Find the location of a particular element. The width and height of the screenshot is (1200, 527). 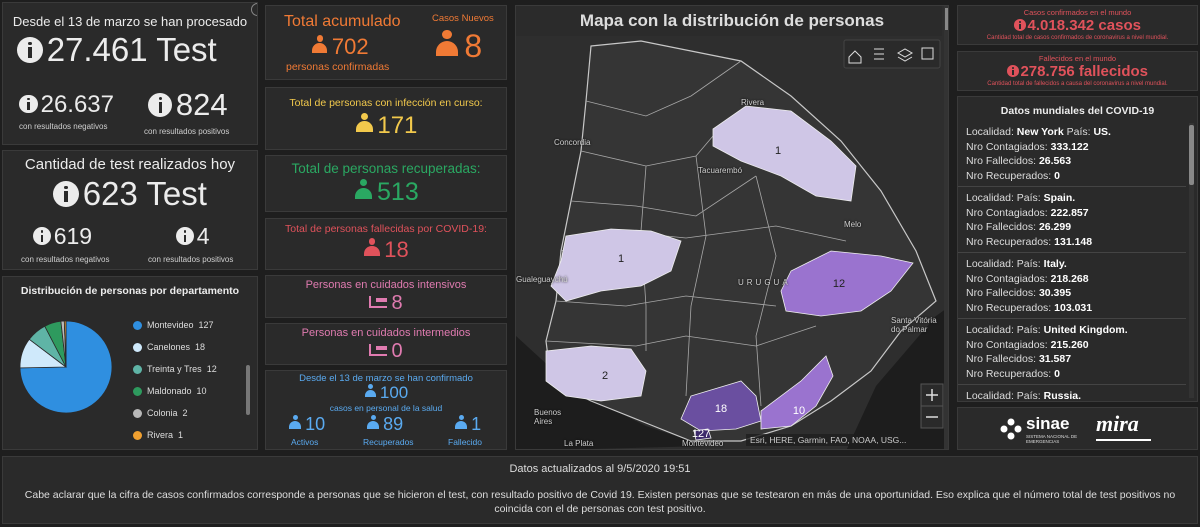

panel-title: Total acumulado is located at coordinates (342, 21).